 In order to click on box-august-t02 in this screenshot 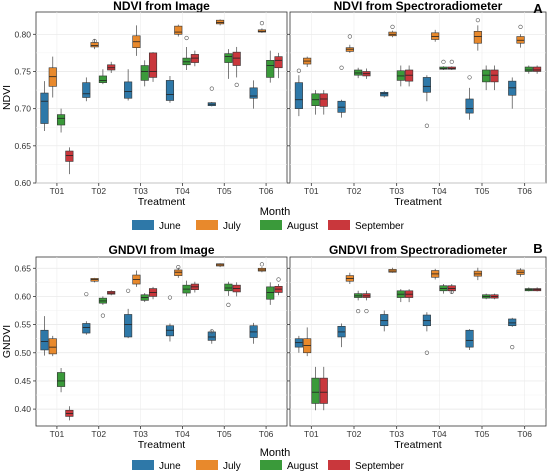, I will do `click(102, 77)`.